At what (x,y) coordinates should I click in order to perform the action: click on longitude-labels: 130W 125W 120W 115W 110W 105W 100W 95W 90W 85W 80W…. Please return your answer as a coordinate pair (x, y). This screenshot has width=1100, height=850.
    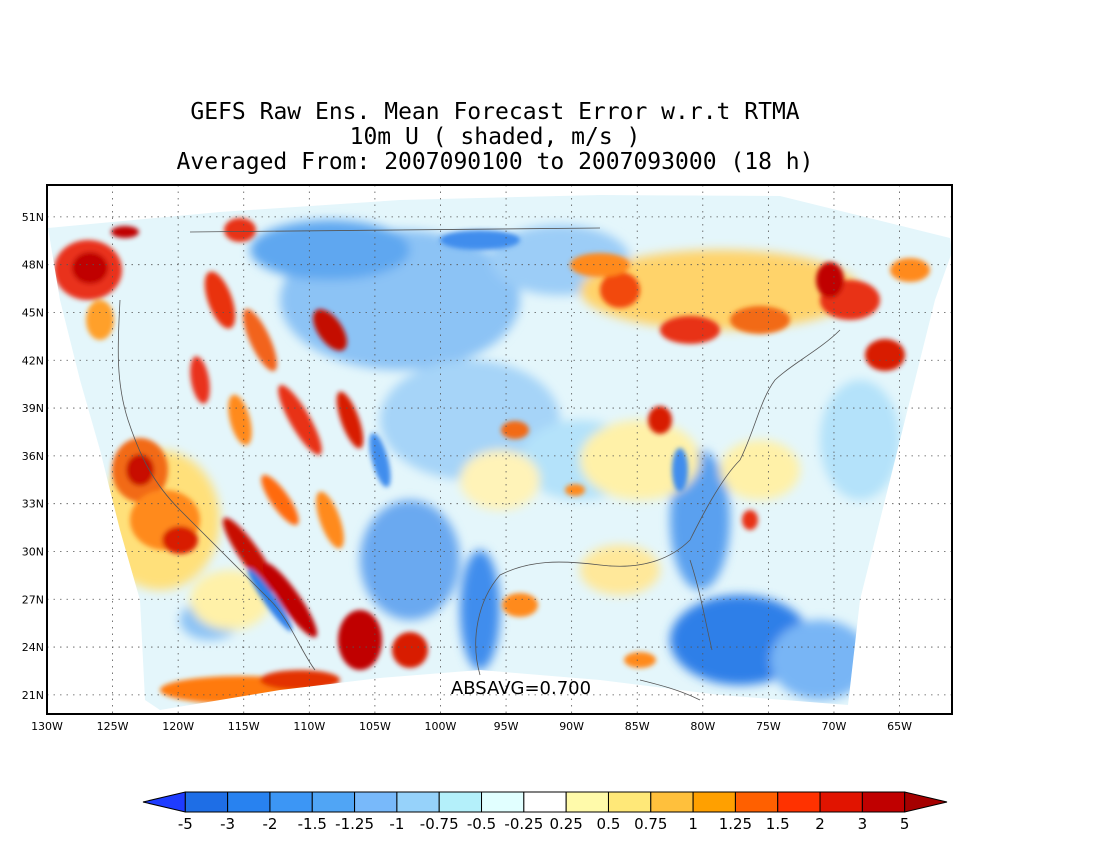
    Looking at the image, I should click on (471, 726).